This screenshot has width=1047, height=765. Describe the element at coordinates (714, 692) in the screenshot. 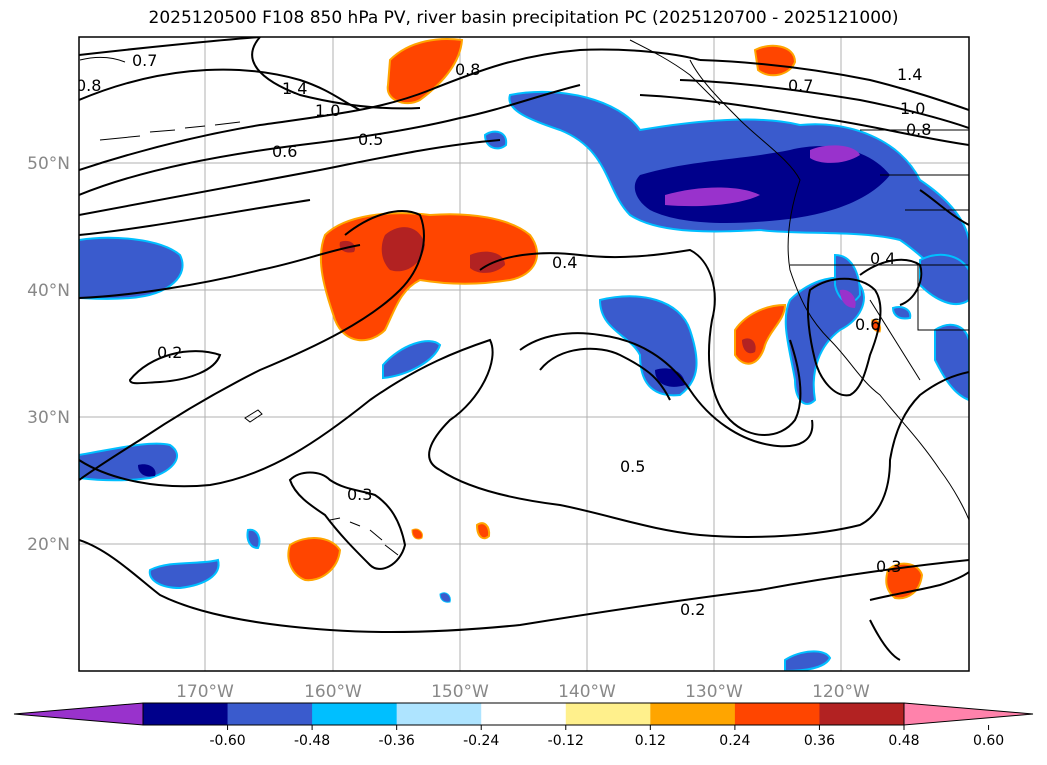

I see `lon-label: 130°W` at that location.